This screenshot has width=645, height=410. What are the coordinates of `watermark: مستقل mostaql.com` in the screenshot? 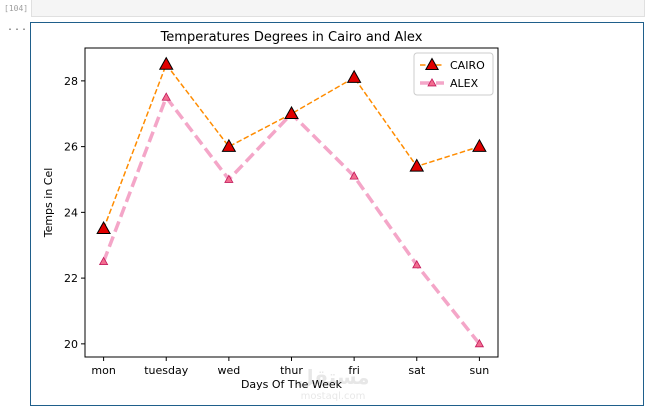 It's located at (332, 383).